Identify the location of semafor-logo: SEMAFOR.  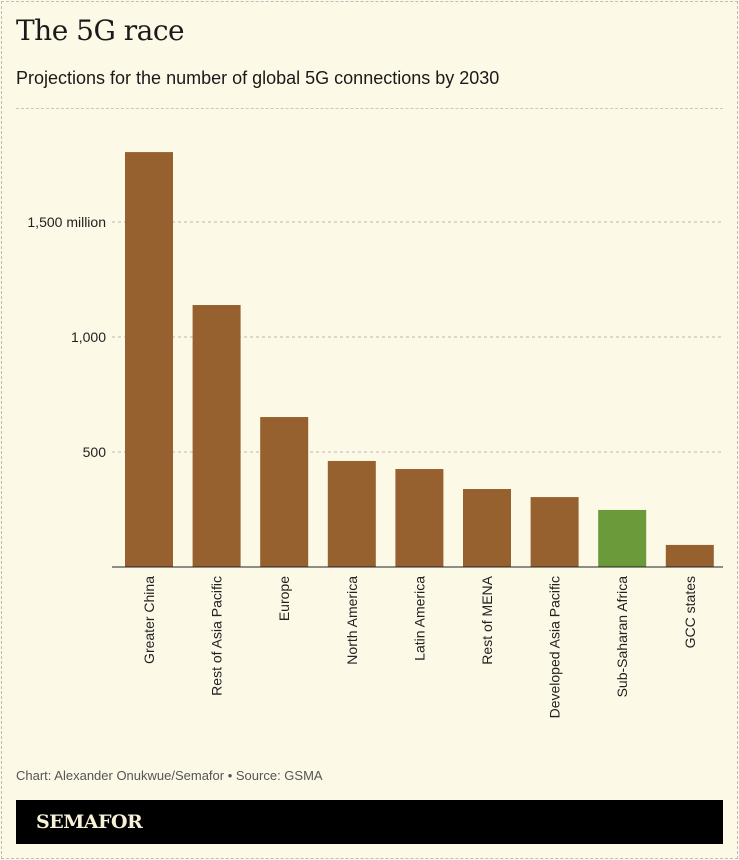
(89, 822).